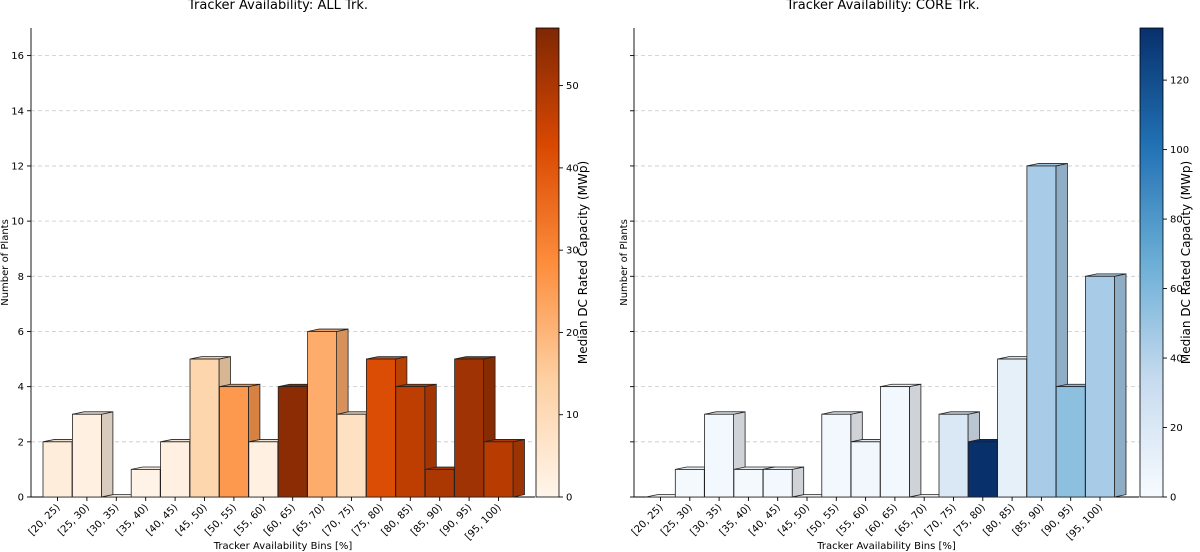 The width and height of the screenshot is (1200, 552). What do you see at coordinates (882, 6) in the screenshot?
I see `chart-title: Tracker Availability: CORE Trk.` at bounding box center [882, 6].